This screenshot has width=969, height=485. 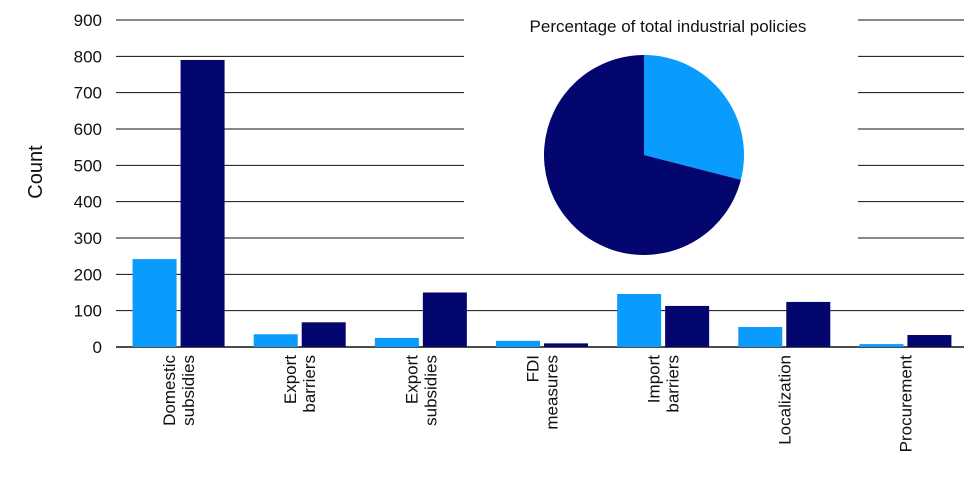 What do you see at coordinates (88, 238) in the screenshot?
I see `y-tick-label: 300` at bounding box center [88, 238].